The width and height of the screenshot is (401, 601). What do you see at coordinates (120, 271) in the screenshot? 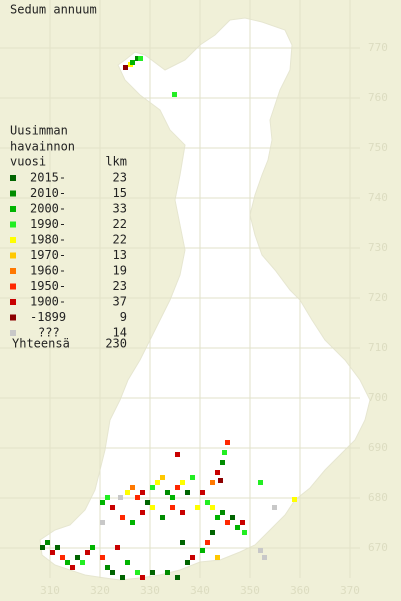
I see `legend-count: 19` at bounding box center [120, 271].